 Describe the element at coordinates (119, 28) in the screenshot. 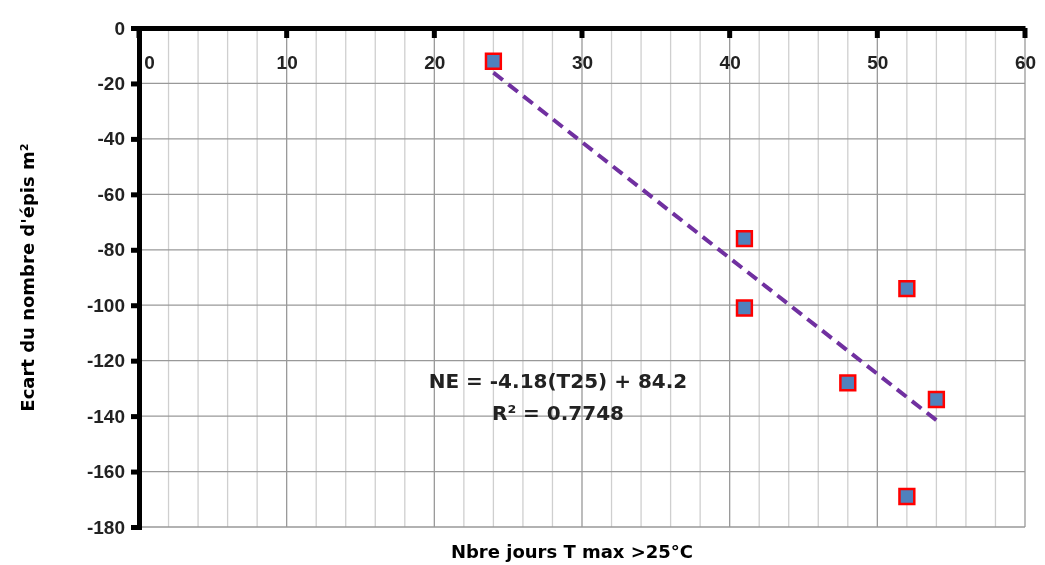

I see `y-tick-label: 0` at that location.